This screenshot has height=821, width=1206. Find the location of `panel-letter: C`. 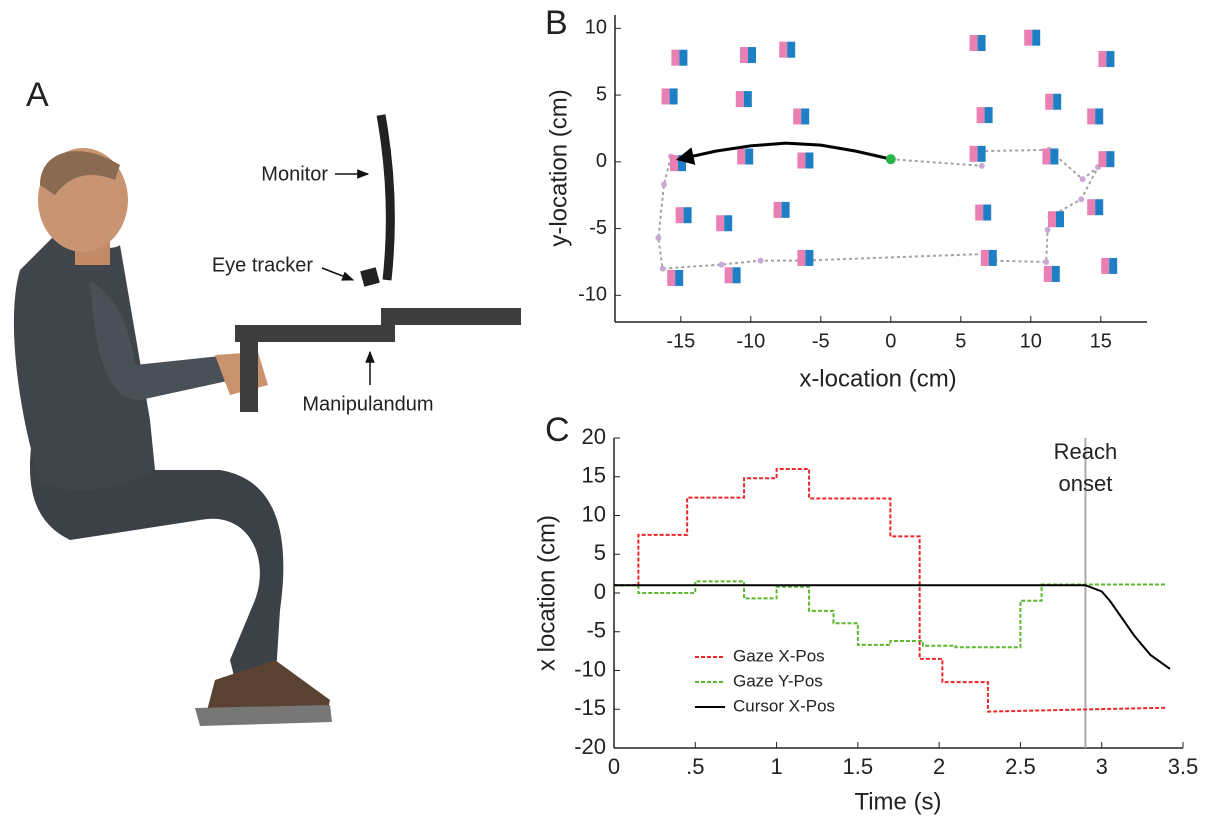

panel-letter: C is located at coordinates (557, 430).